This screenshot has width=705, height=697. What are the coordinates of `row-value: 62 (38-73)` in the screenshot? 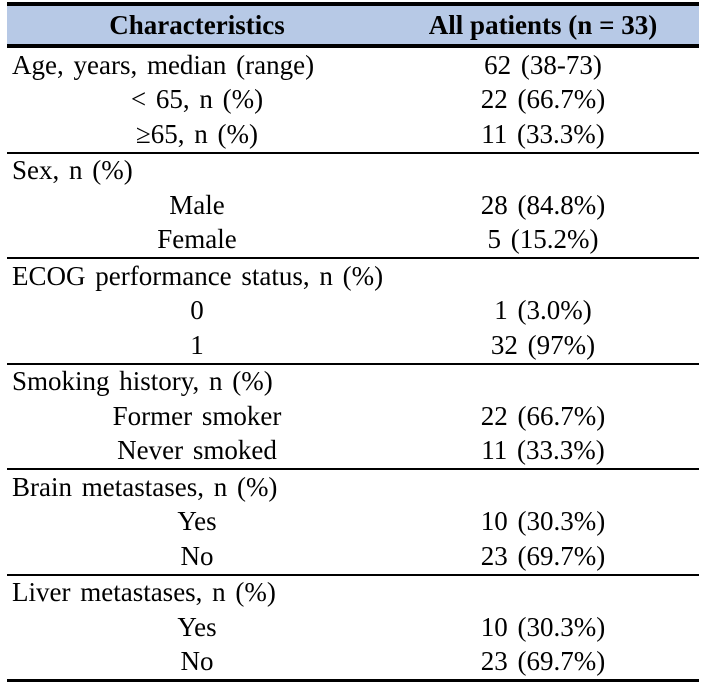 It's located at (543, 64).